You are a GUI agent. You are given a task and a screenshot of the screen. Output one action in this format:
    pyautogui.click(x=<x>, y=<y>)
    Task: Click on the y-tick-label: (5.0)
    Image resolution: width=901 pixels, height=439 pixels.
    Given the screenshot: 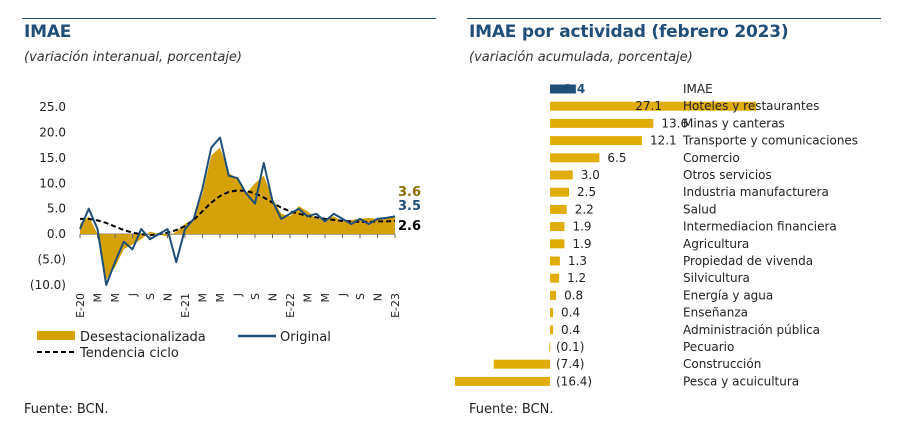 What is the action you would take?
    pyautogui.click(x=52, y=260)
    